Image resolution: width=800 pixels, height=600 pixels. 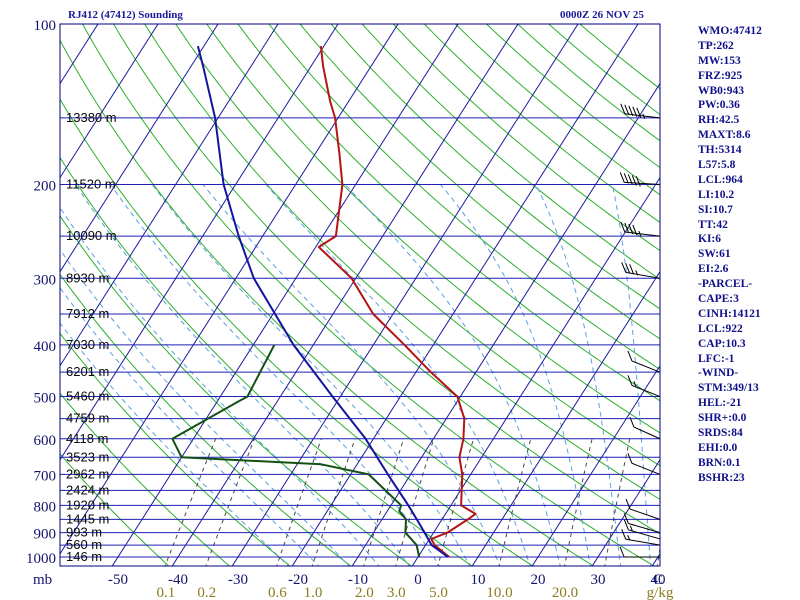 What do you see at coordinates (45, 280) in the screenshot?
I see `pressure-label: 300` at bounding box center [45, 280].